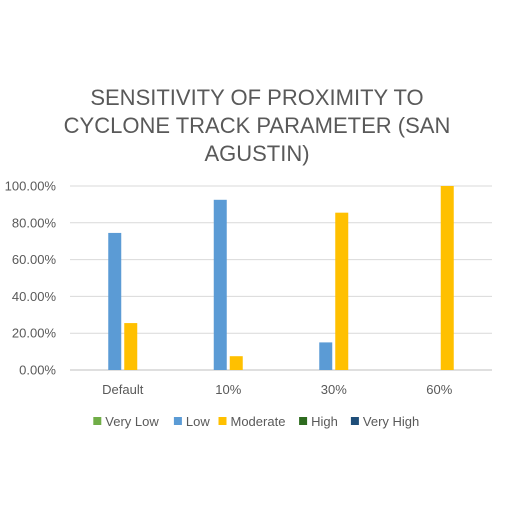  What do you see at coordinates (34, 333) in the screenshot?
I see `y-tick-label: 20.00%` at bounding box center [34, 333].